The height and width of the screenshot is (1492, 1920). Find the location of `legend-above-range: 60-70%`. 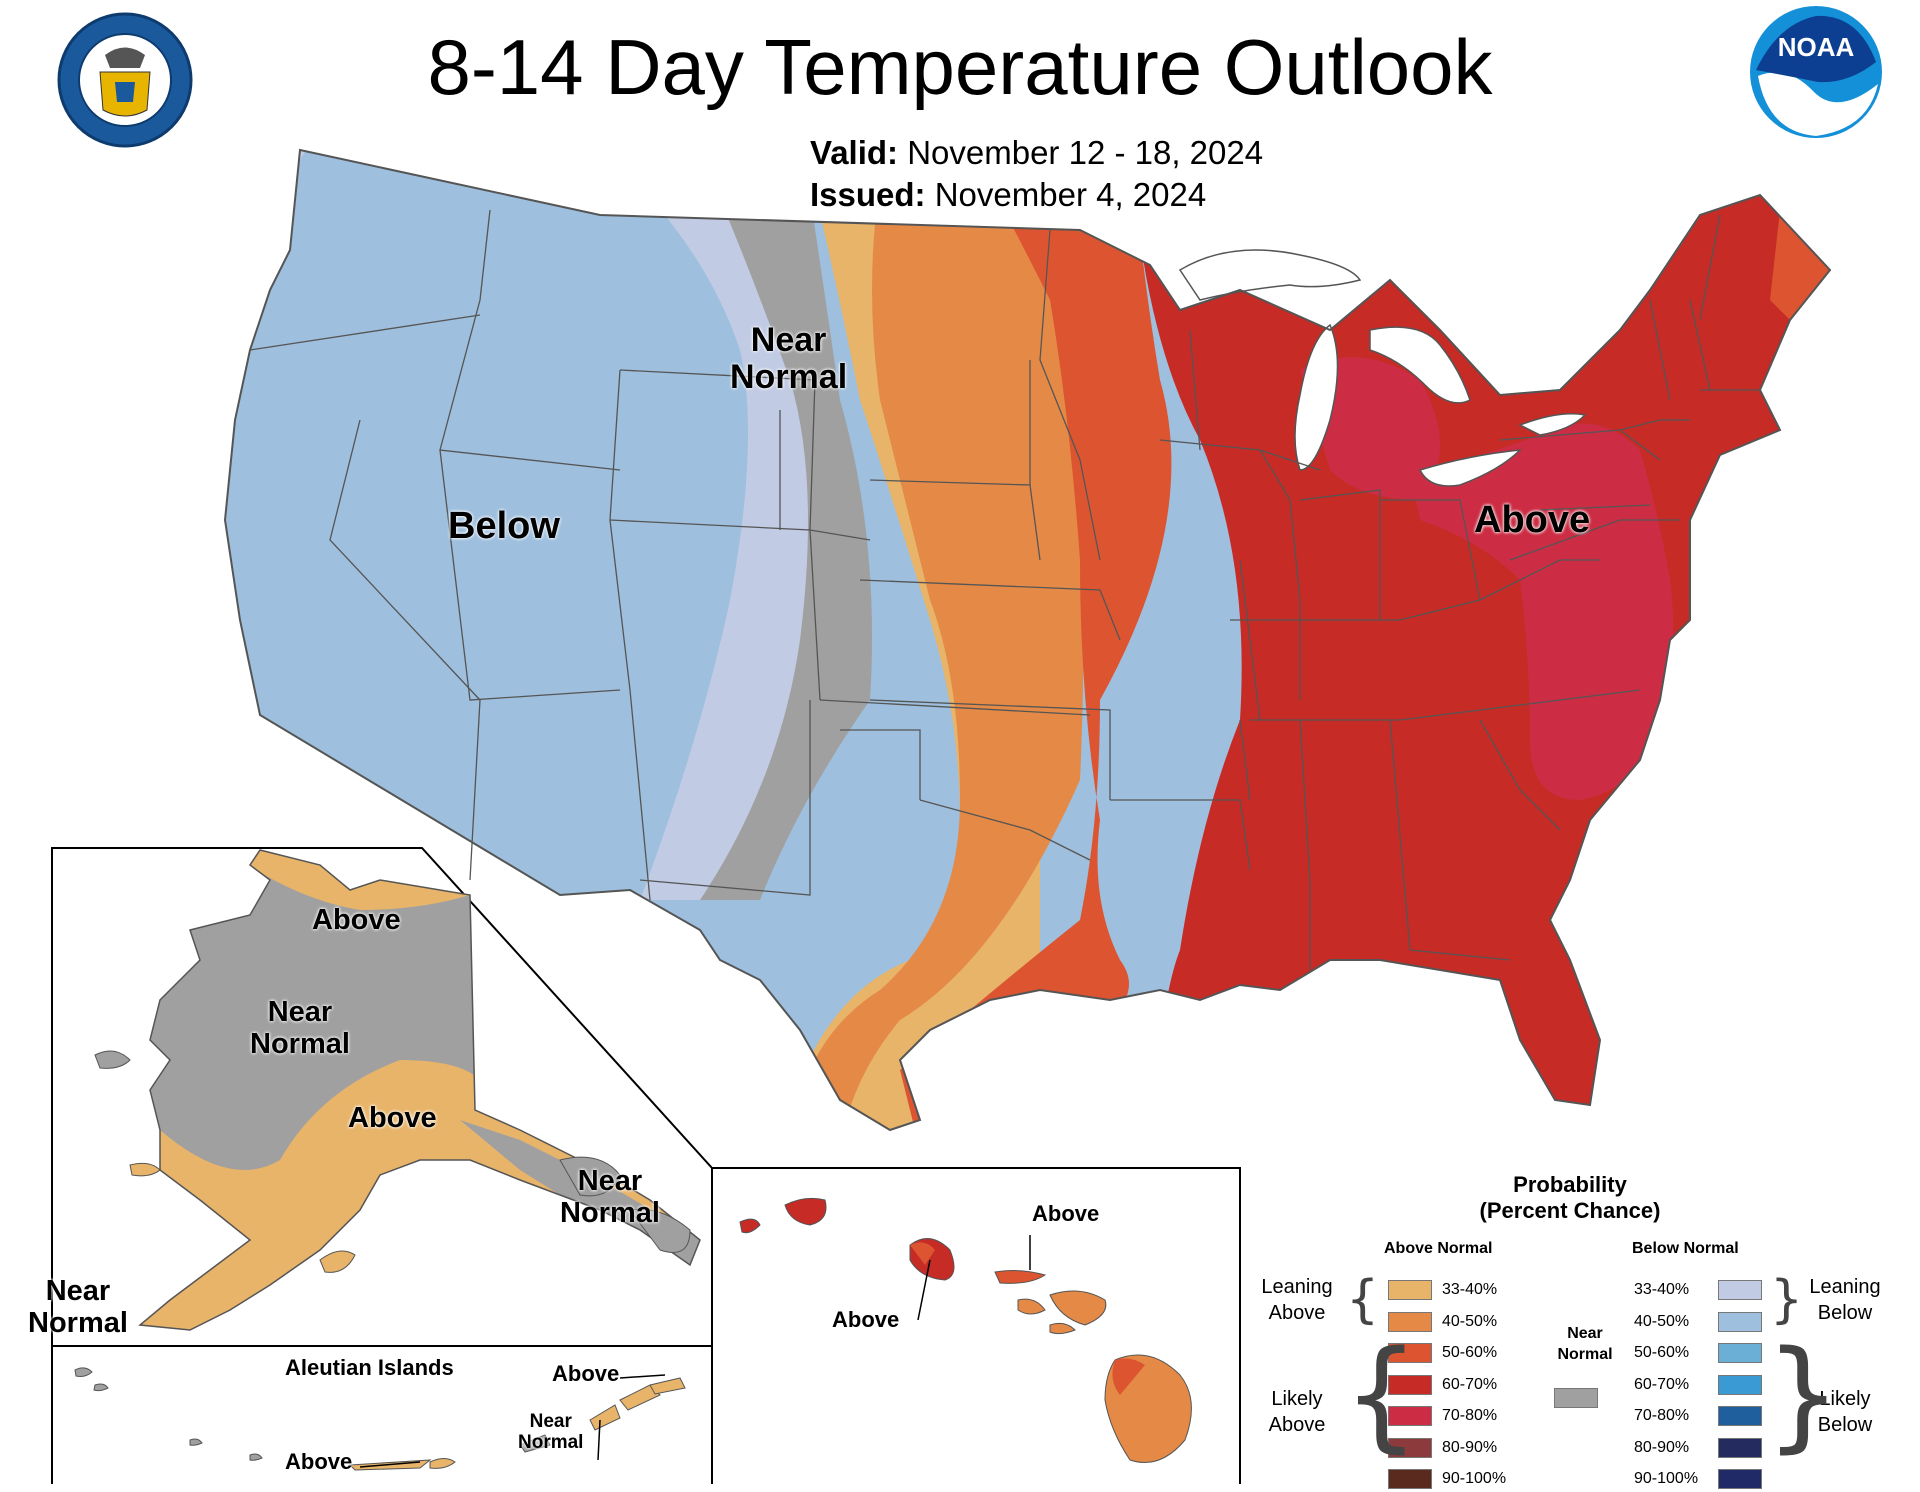

legend-above-range: 60-70% is located at coordinates (1470, 1384).